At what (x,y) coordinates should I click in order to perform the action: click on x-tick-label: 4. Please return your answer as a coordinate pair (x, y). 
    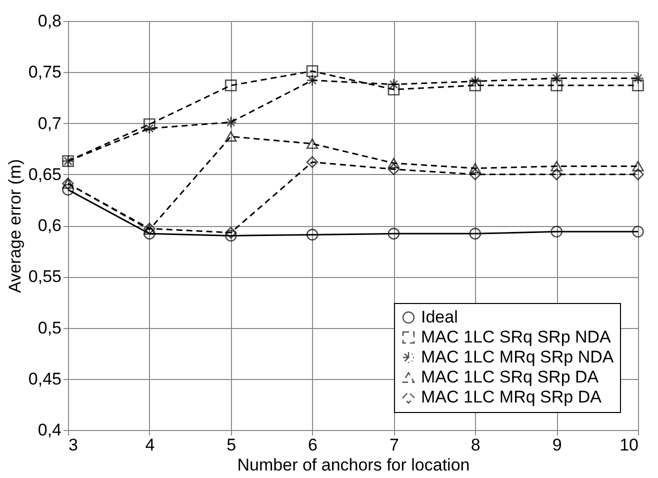
    Looking at the image, I should click on (150, 445).